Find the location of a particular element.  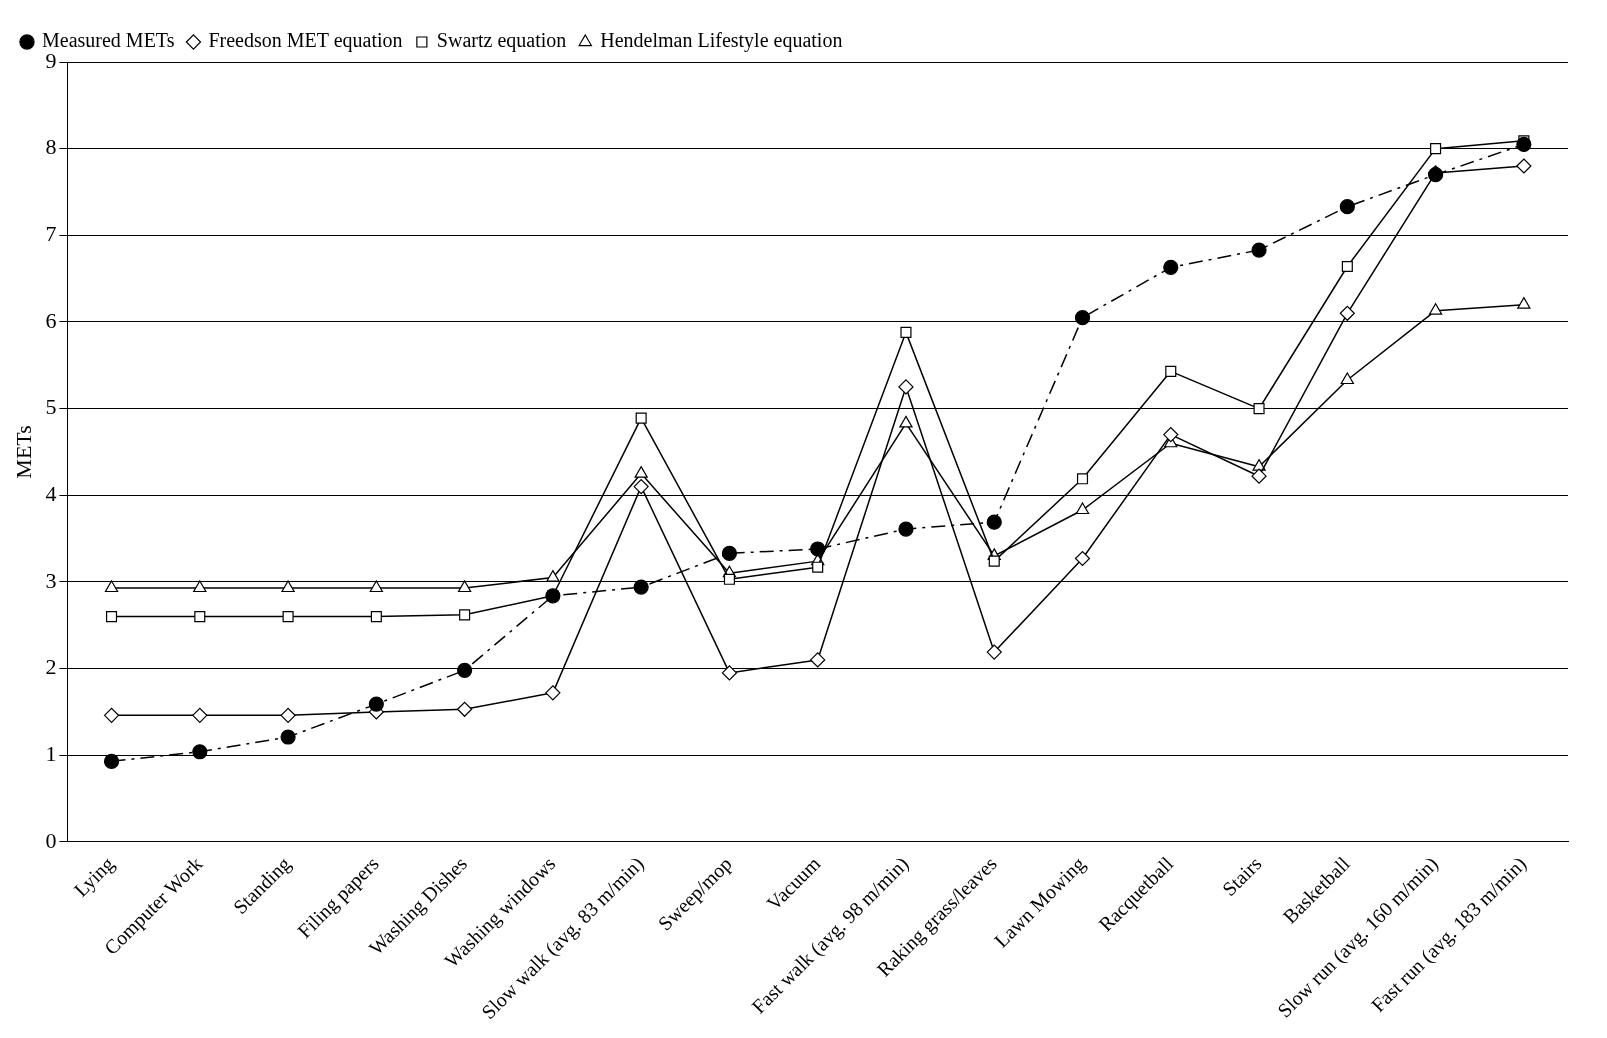

y-tick-label: 2 is located at coordinates (51, 667).